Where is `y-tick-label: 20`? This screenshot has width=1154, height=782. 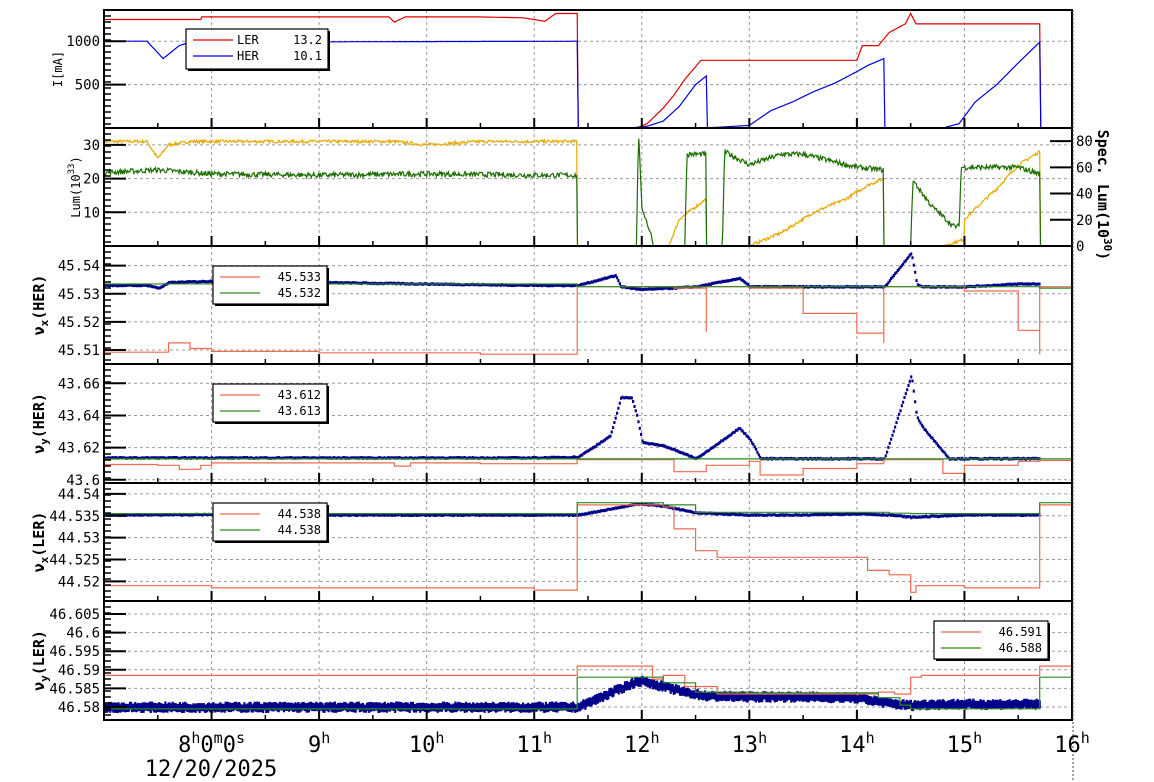
y-tick-label: 20 is located at coordinates (91, 180).